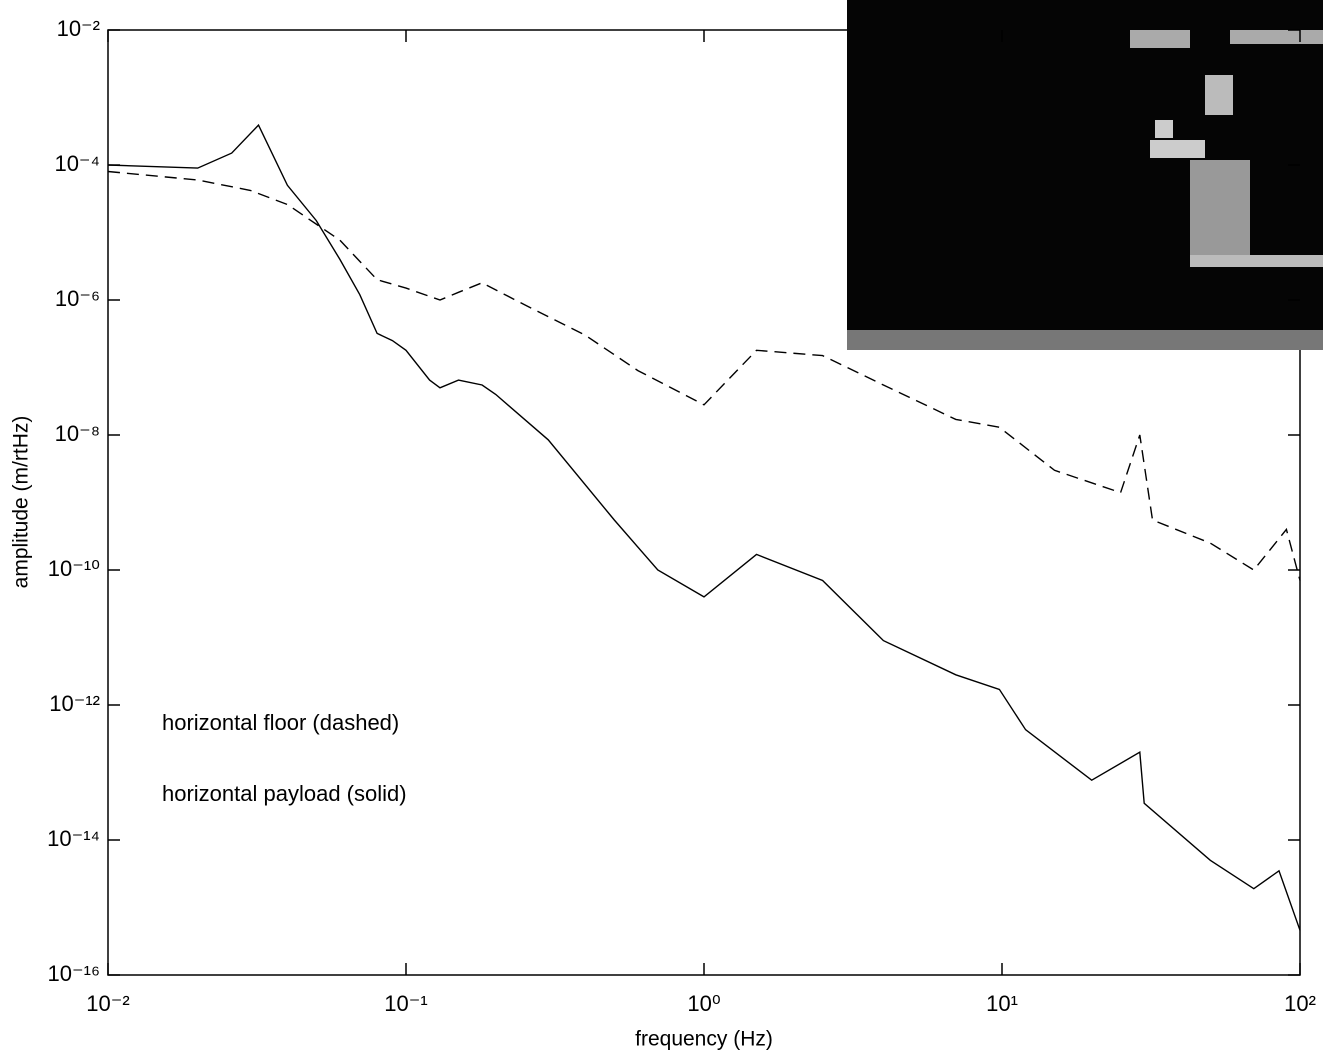 This screenshot has height=1055, width=1323. What do you see at coordinates (73, 838) in the screenshot?
I see `y-tick-label: 10⁻¹⁴` at bounding box center [73, 838].